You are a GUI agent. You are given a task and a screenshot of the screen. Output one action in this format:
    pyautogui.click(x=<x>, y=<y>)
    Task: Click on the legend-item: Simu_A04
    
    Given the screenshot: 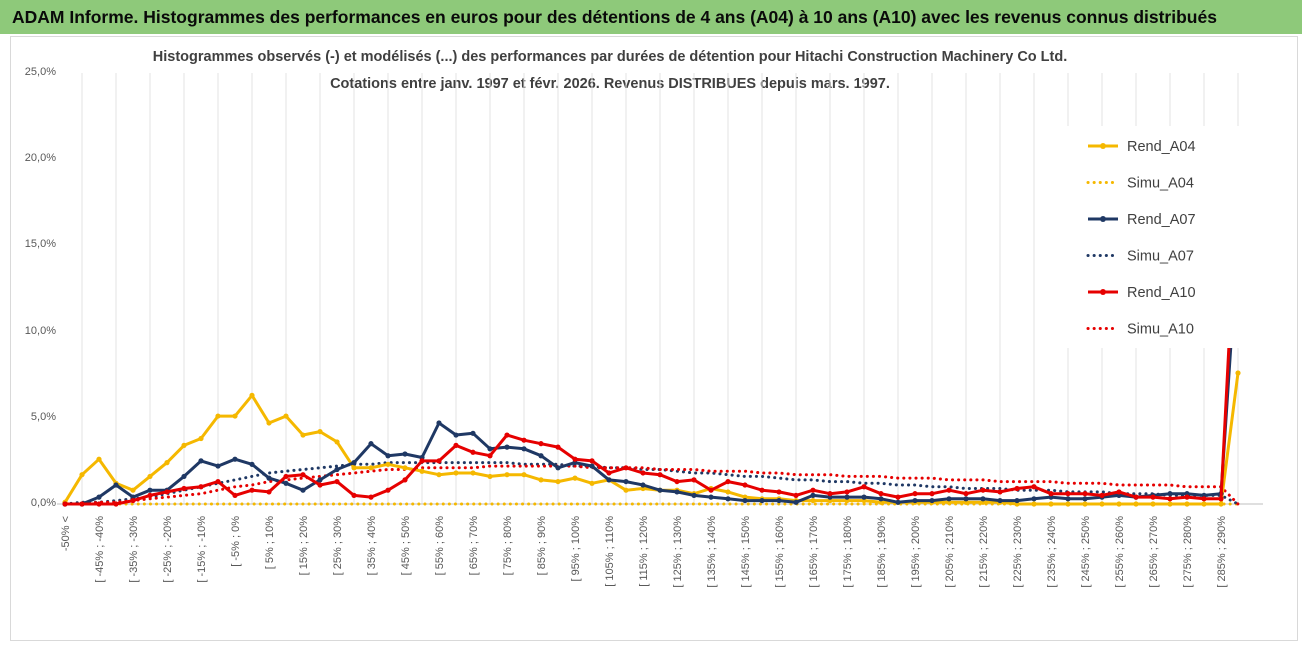 What is the action you would take?
    pyautogui.click(x=1140, y=184)
    